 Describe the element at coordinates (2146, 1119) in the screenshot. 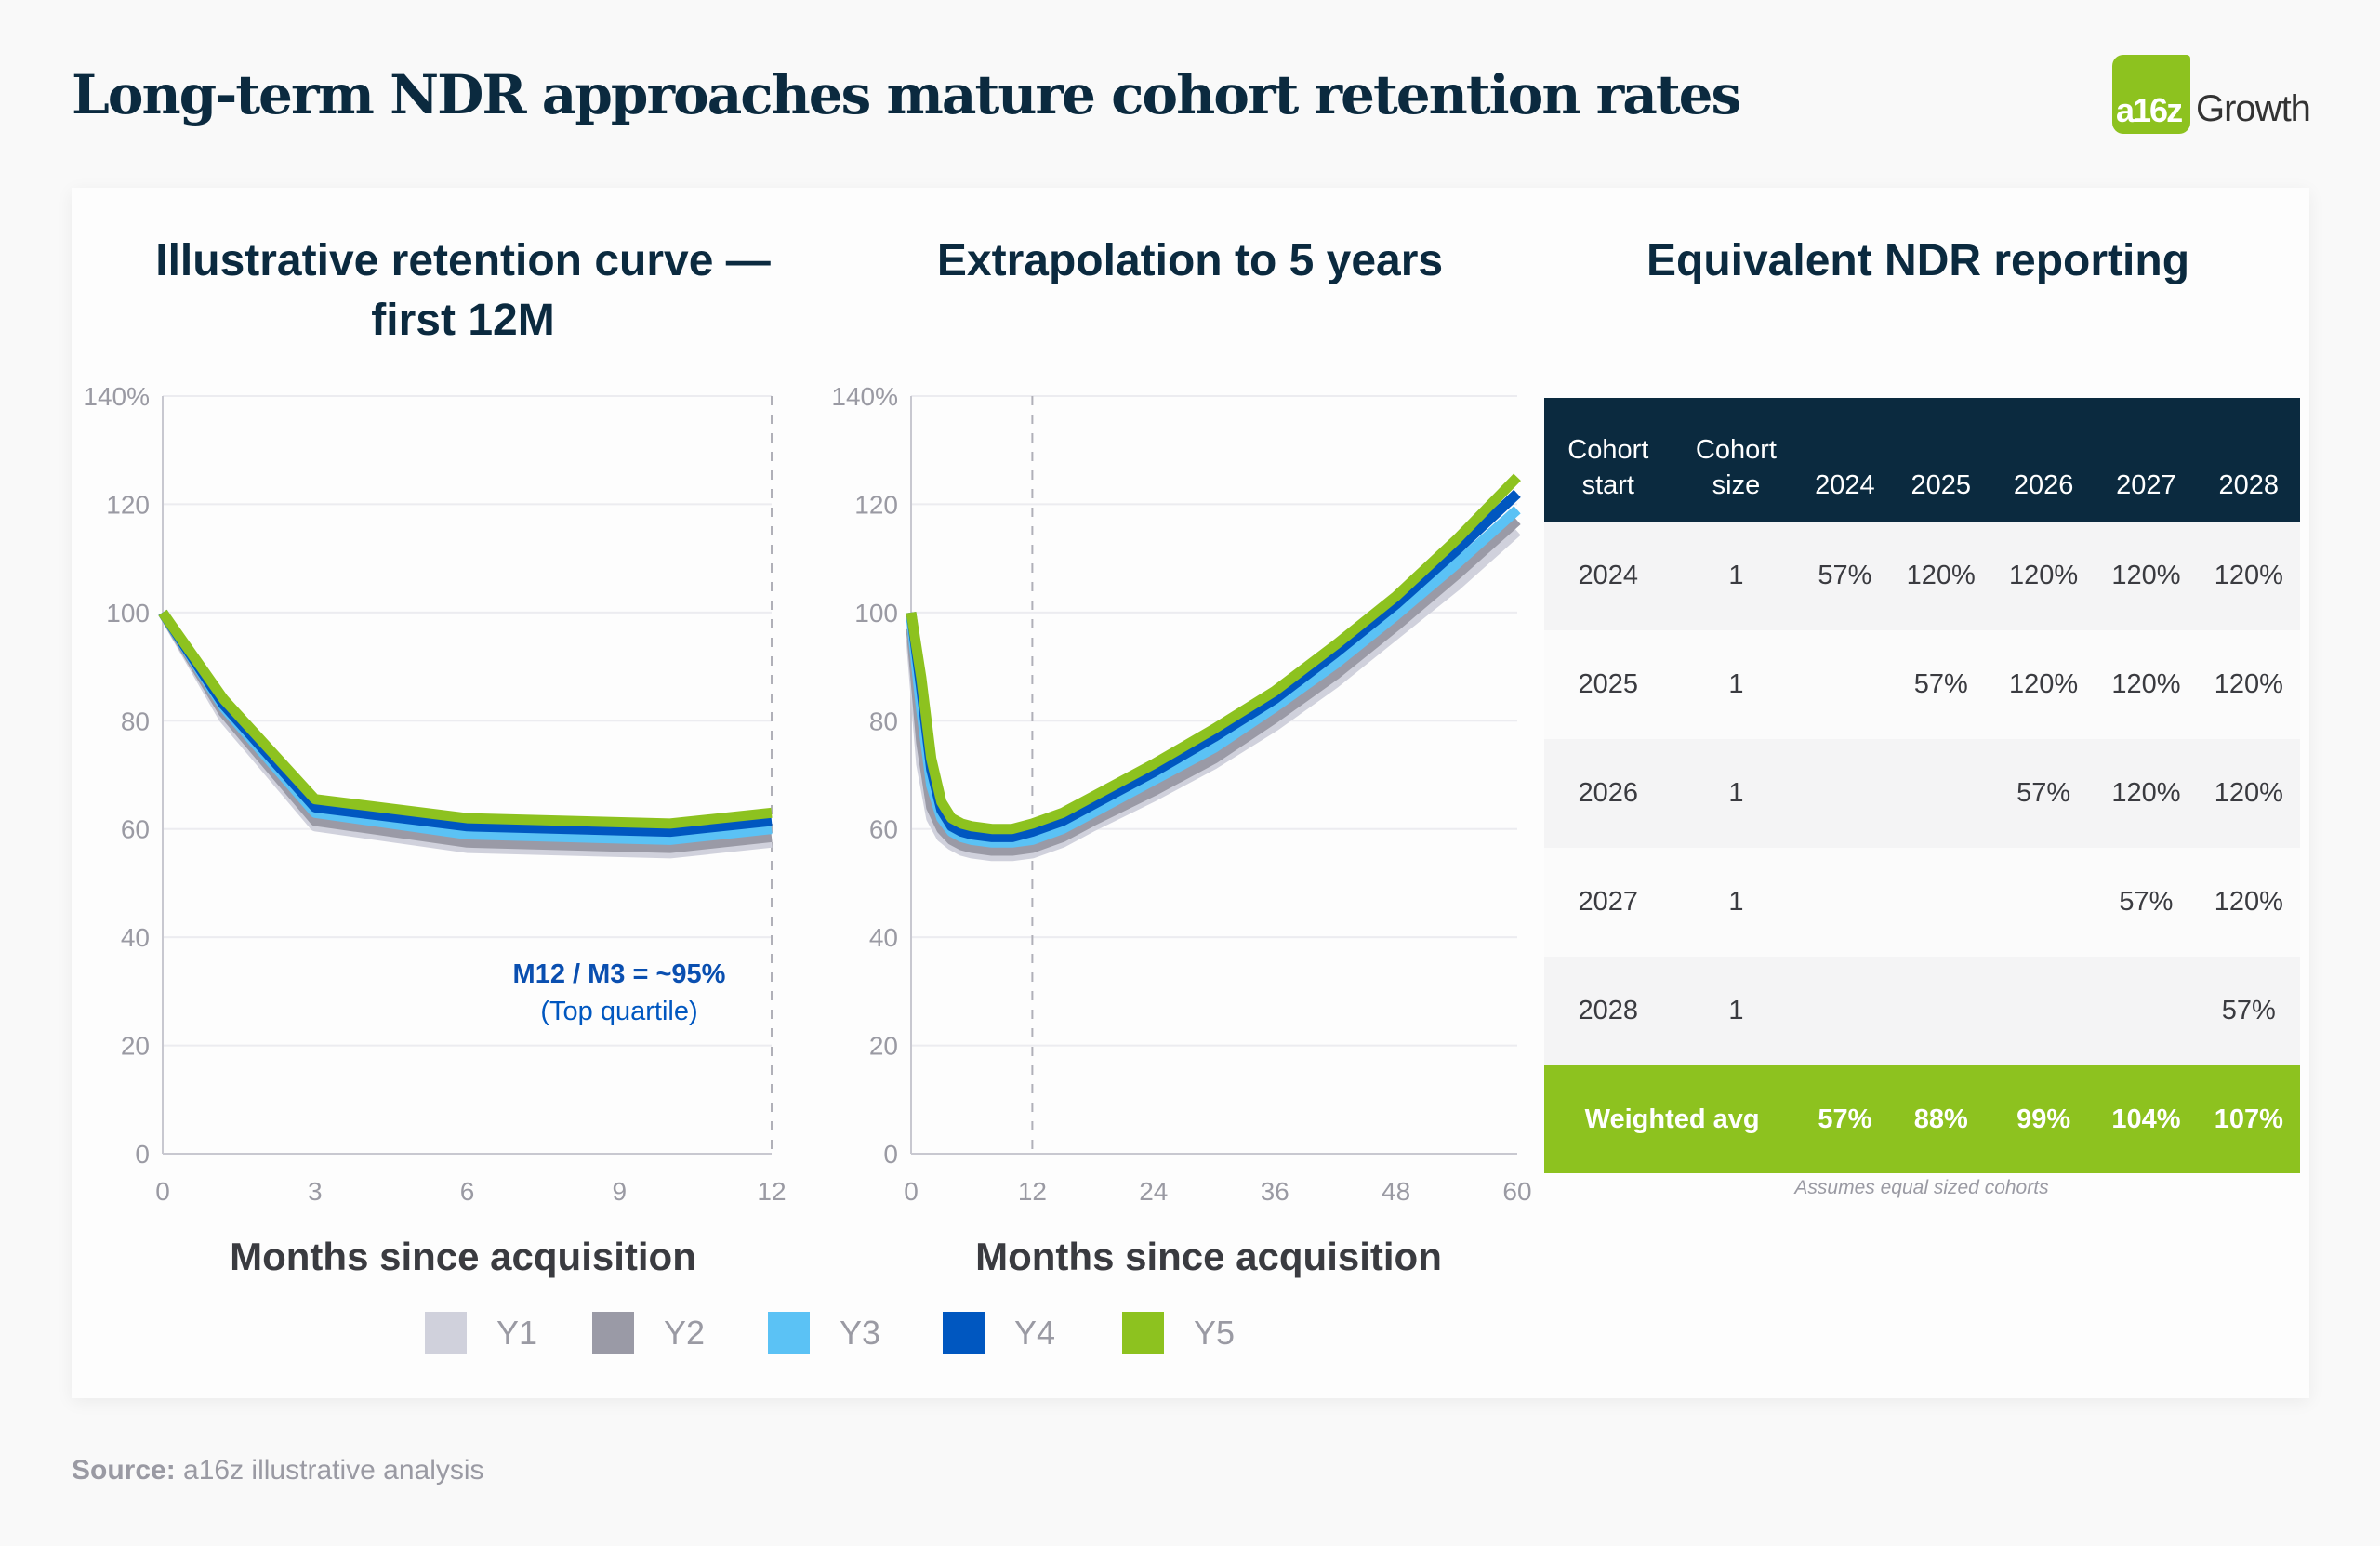

I see `weighted-avg-value: 104%` at that location.